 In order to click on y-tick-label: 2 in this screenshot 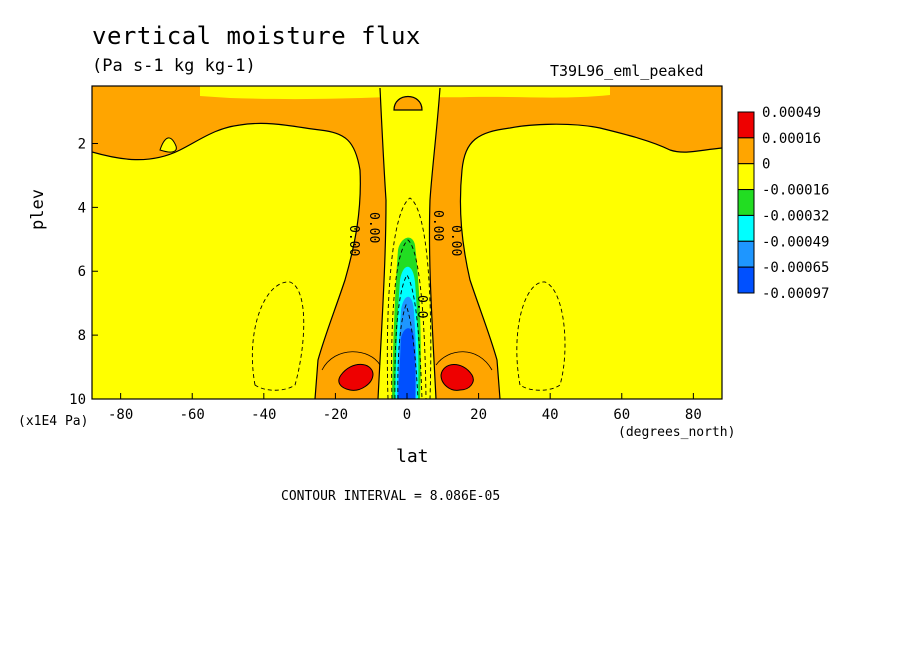, I will do `click(82, 144)`.